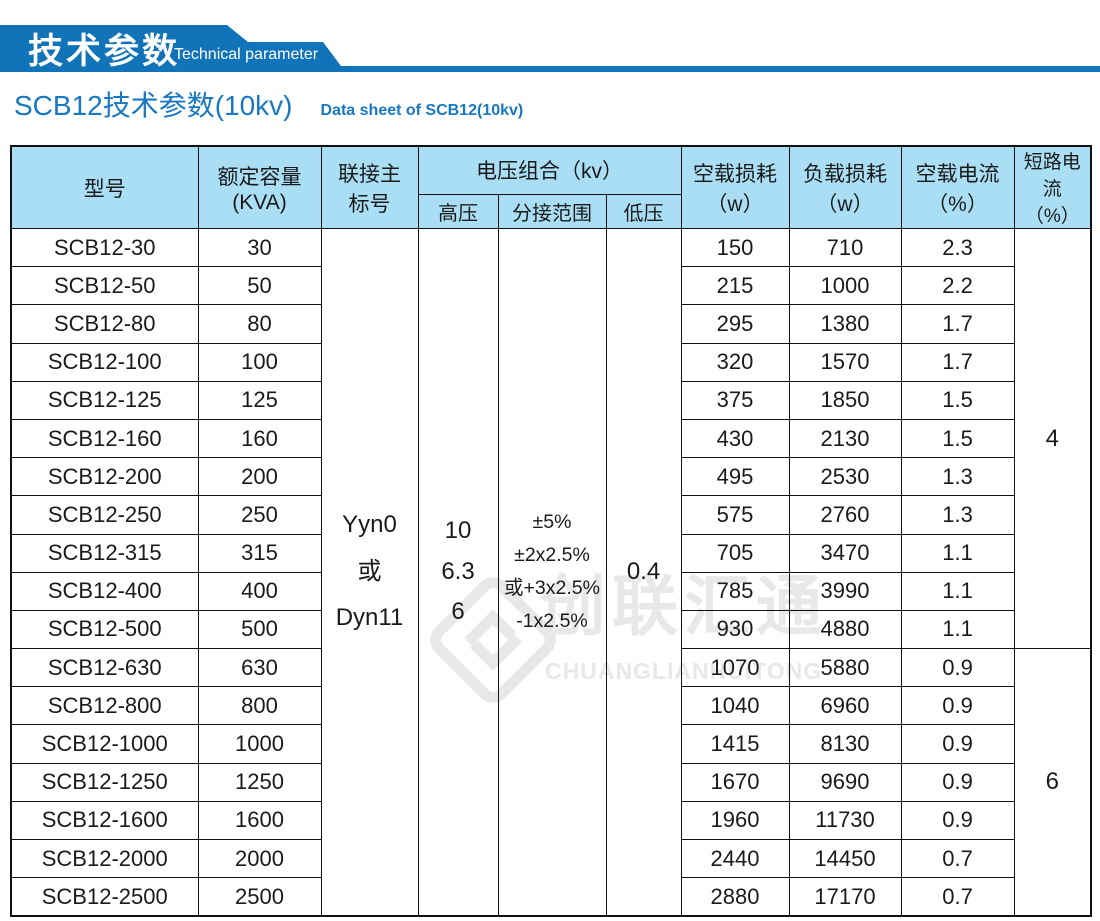 Image resolution: width=1100 pixels, height=921 pixels. What do you see at coordinates (104, 187) in the screenshot?
I see `col-header-model: 型号` at bounding box center [104, 187].